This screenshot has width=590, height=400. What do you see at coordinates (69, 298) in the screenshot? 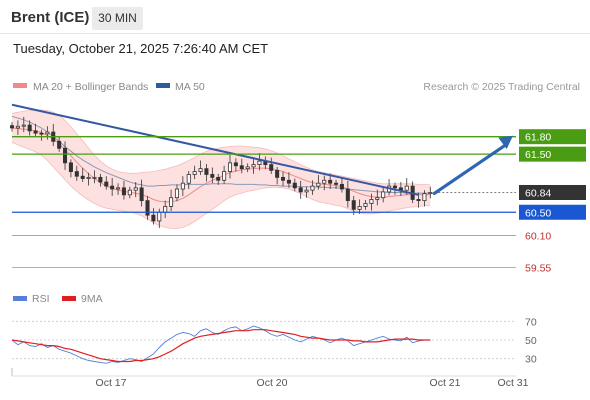
I see `legend-swatch-rsi-ma` at bounding box center [69, 298].